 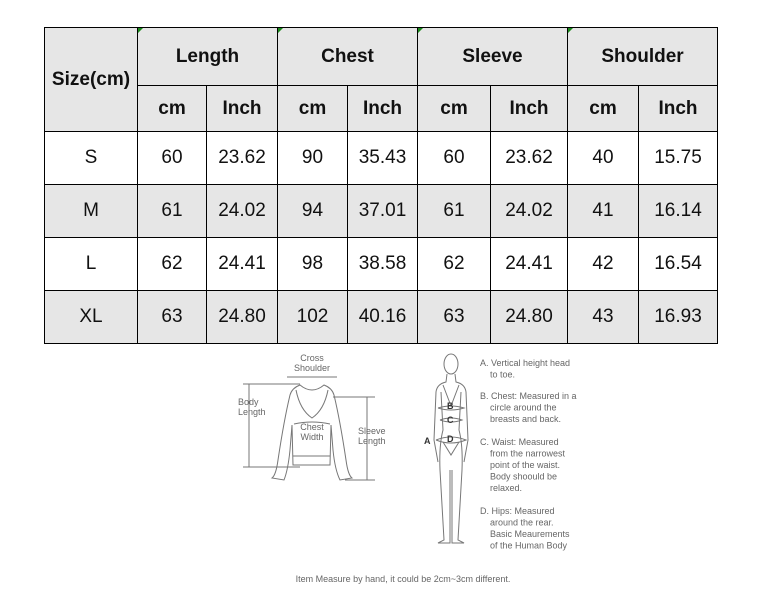 I want to click on table-row: L 62 24.41 98 38.58 62 24.41 42 16.54, so click(x=381, y=264).